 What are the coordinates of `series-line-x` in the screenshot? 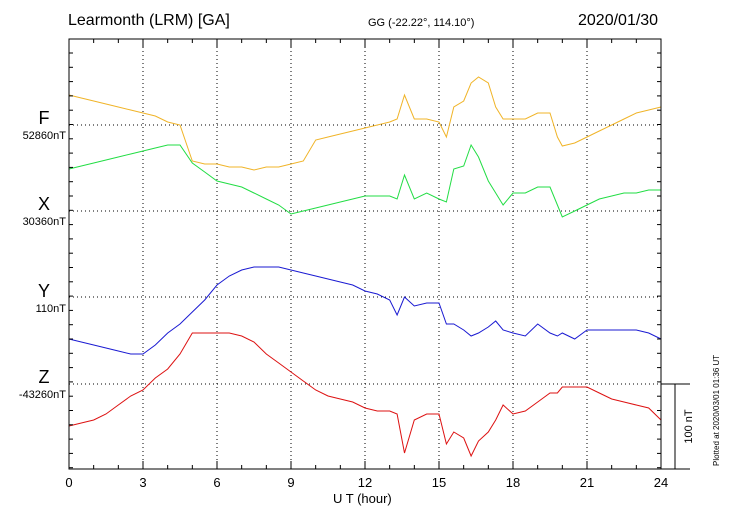 It's located at (364, 180).